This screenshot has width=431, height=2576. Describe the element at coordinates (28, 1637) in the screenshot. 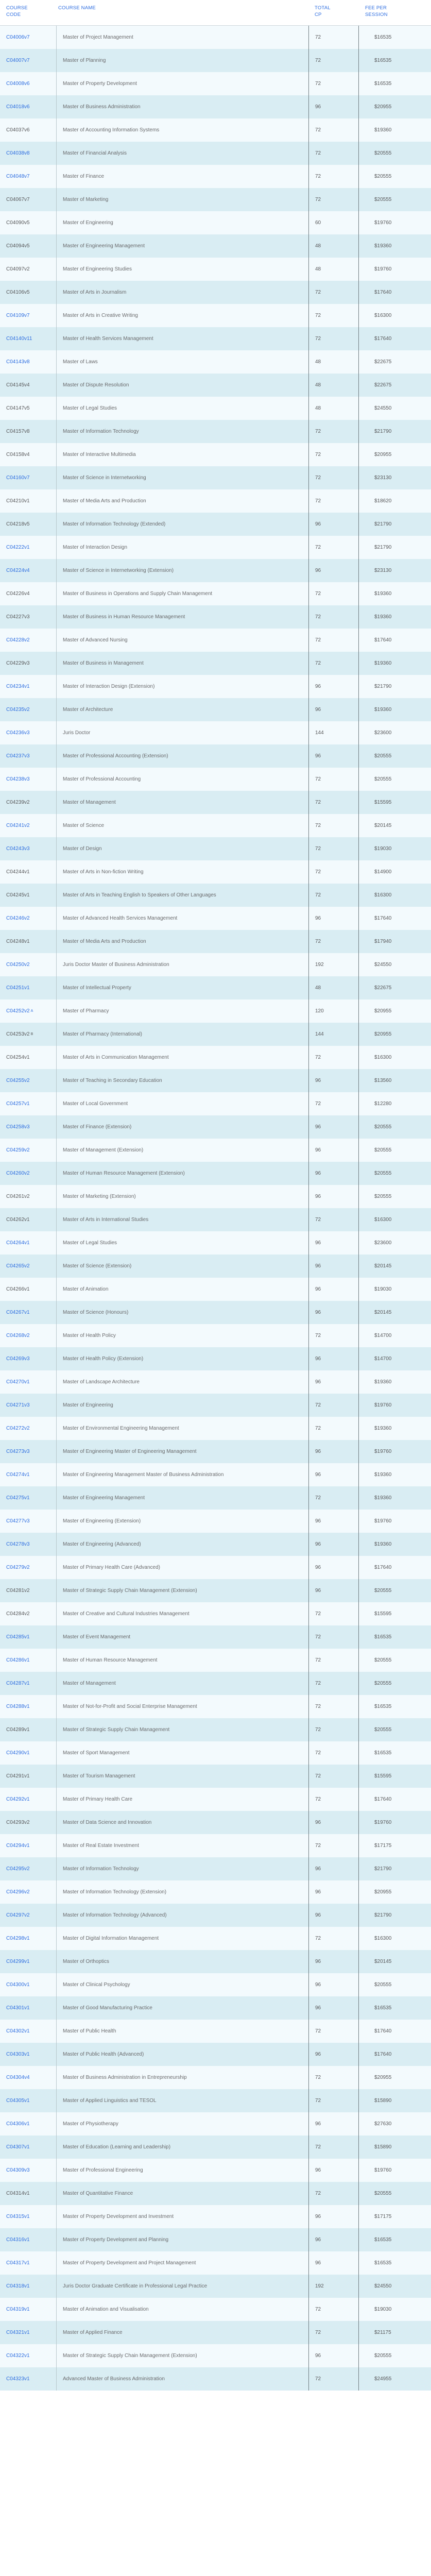

I see `course-code-link: C04285v1` at that location.